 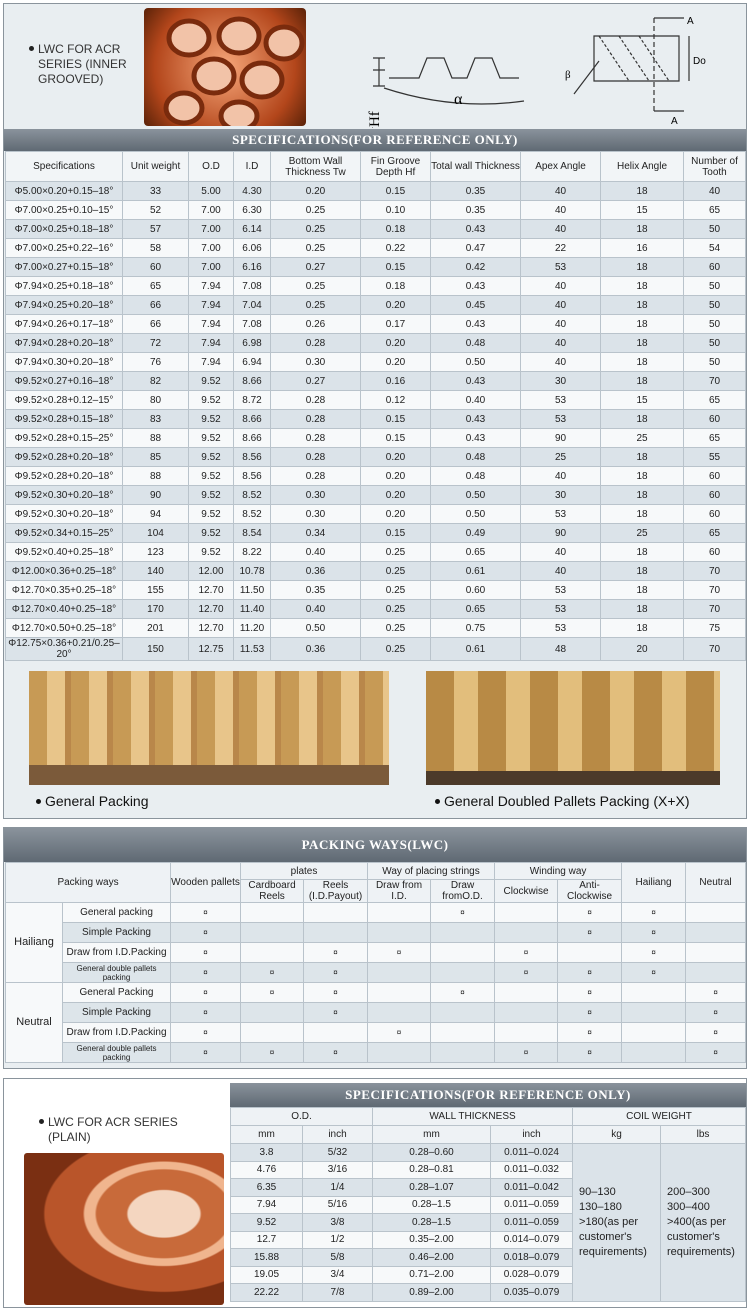 I want to click on cell: 8.52, so click(x=252, y=514).